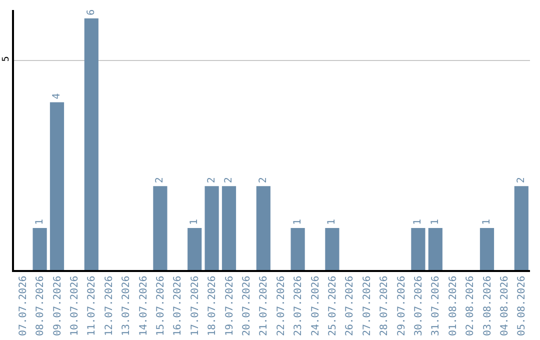 This screenshot has width=540, height=340. Describe the element at coordinates (504, 306) in the screenshot. I see `x-tick-label: 04.08.2026` at that location.